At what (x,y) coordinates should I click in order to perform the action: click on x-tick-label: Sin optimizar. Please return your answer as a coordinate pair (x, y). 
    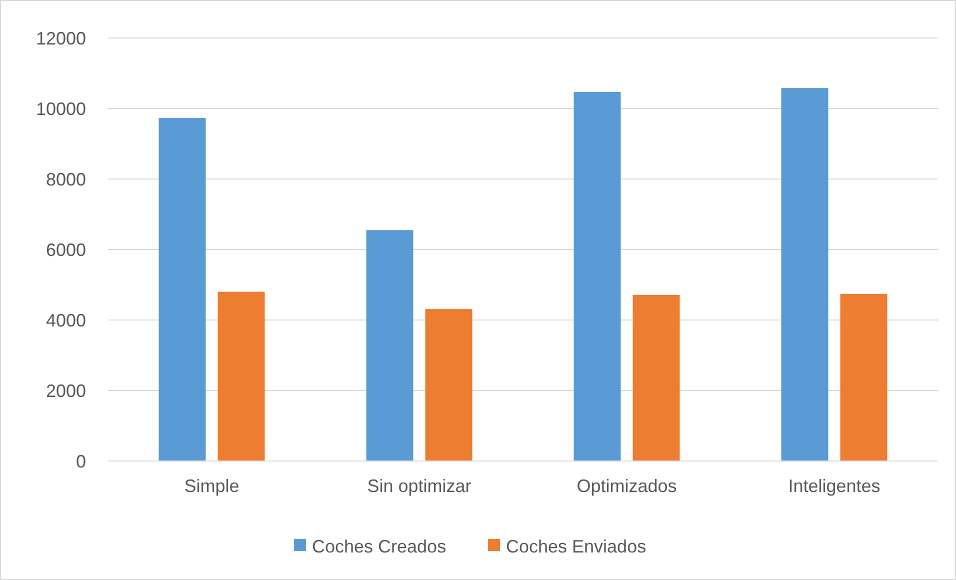
    Looking at the image, I should click on (419, 486).